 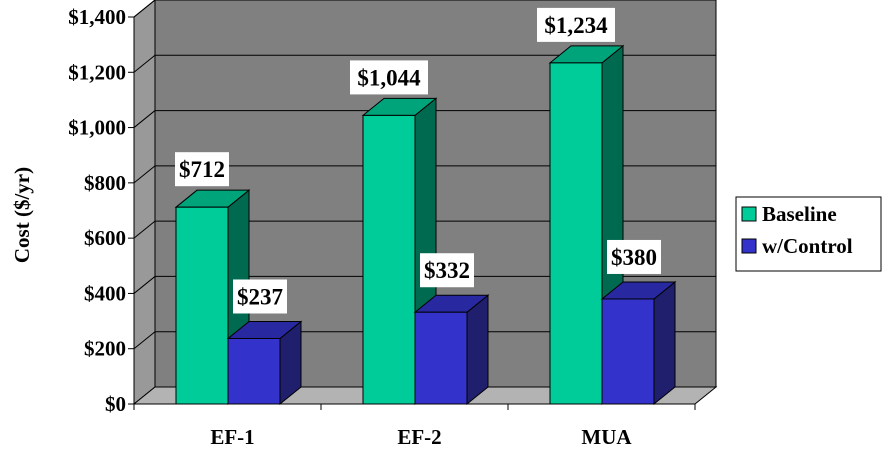 I want to click on y-axis: $0 $200 $400 $600 $800 $1,000 $1,200 $1,400, so click(x=101, y=210).